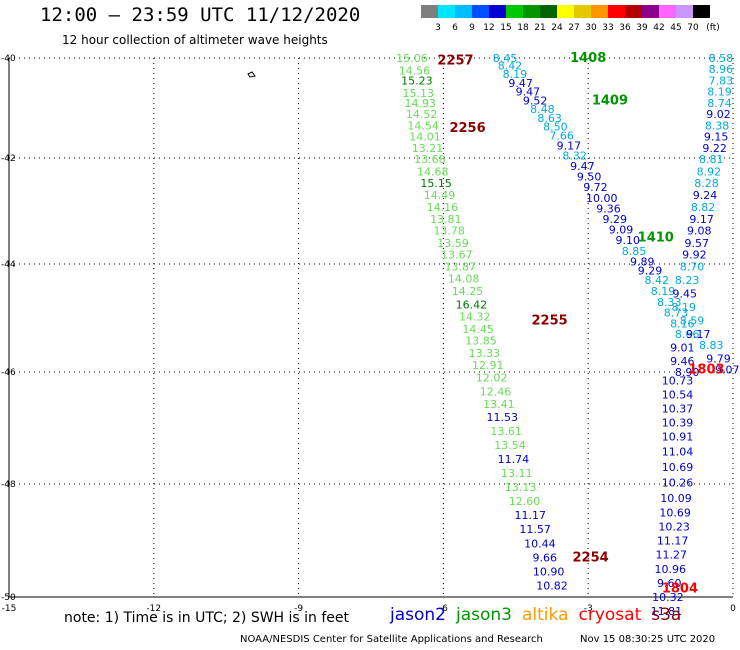 Image resolution: width=740 pixels, height=650 pixels. I want to click on wave-height-label: 9.72, so click(595, 187).